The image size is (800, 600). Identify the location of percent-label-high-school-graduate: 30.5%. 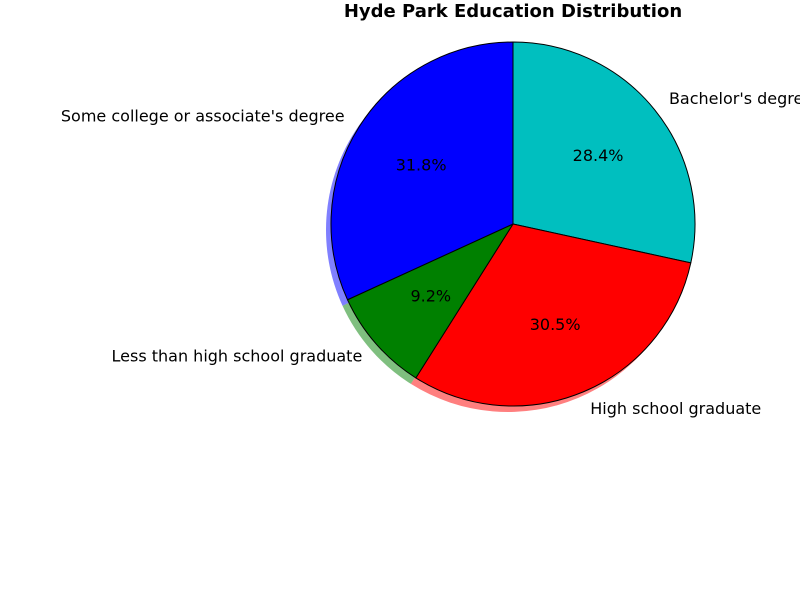
(555, 324).